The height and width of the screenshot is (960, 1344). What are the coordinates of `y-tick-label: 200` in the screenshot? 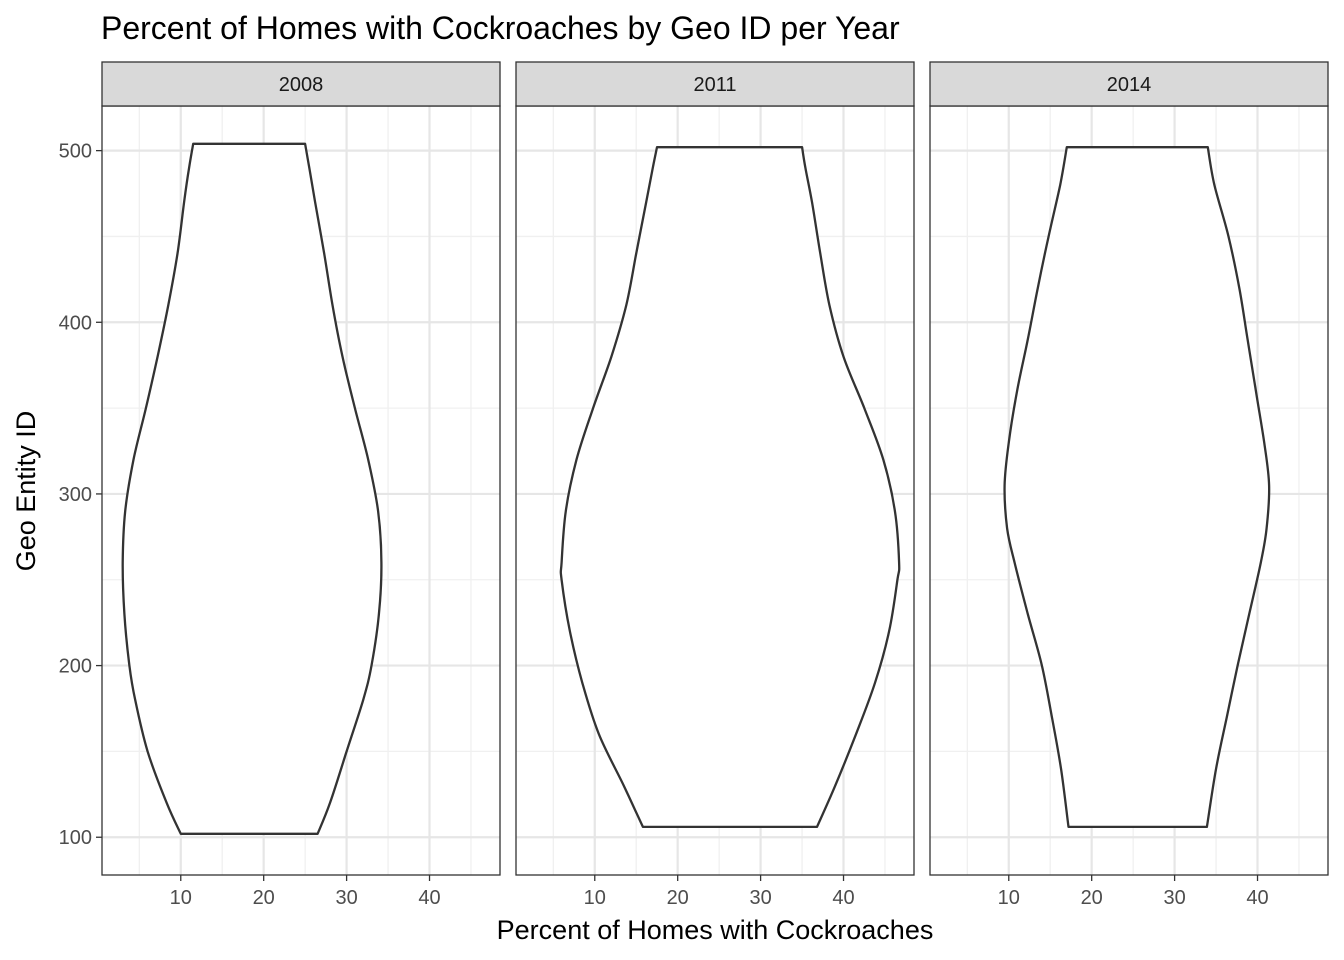 It's located at (75, 667).